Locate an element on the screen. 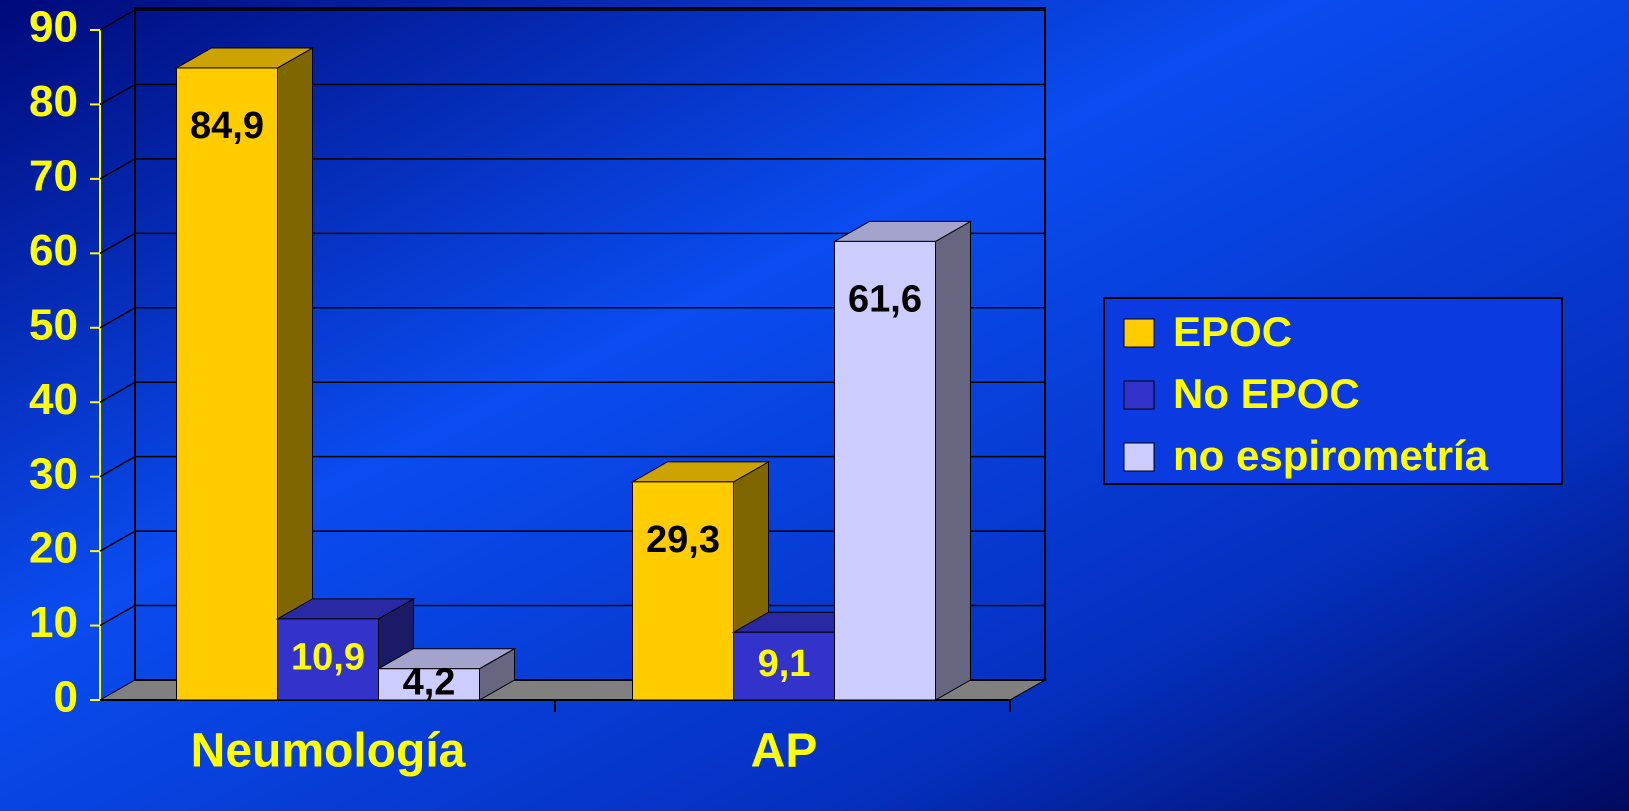 This screenshot has width=1629, height=811. bar-side is located at coordinates (953, 460).